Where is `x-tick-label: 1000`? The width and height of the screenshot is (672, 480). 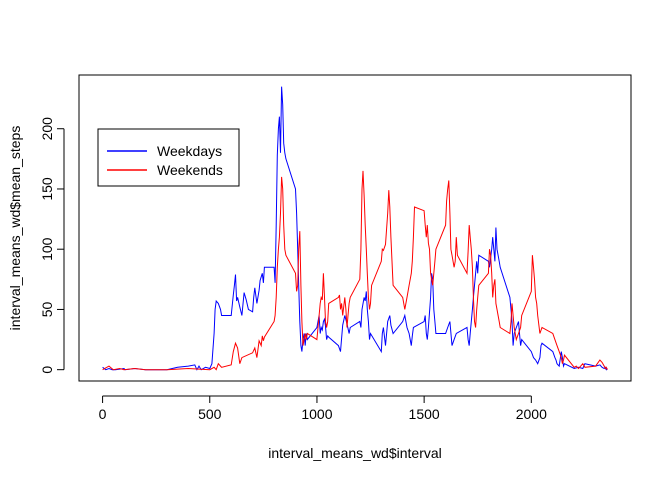
x-tick-label: 1000 is located at coordinates (316, 414).